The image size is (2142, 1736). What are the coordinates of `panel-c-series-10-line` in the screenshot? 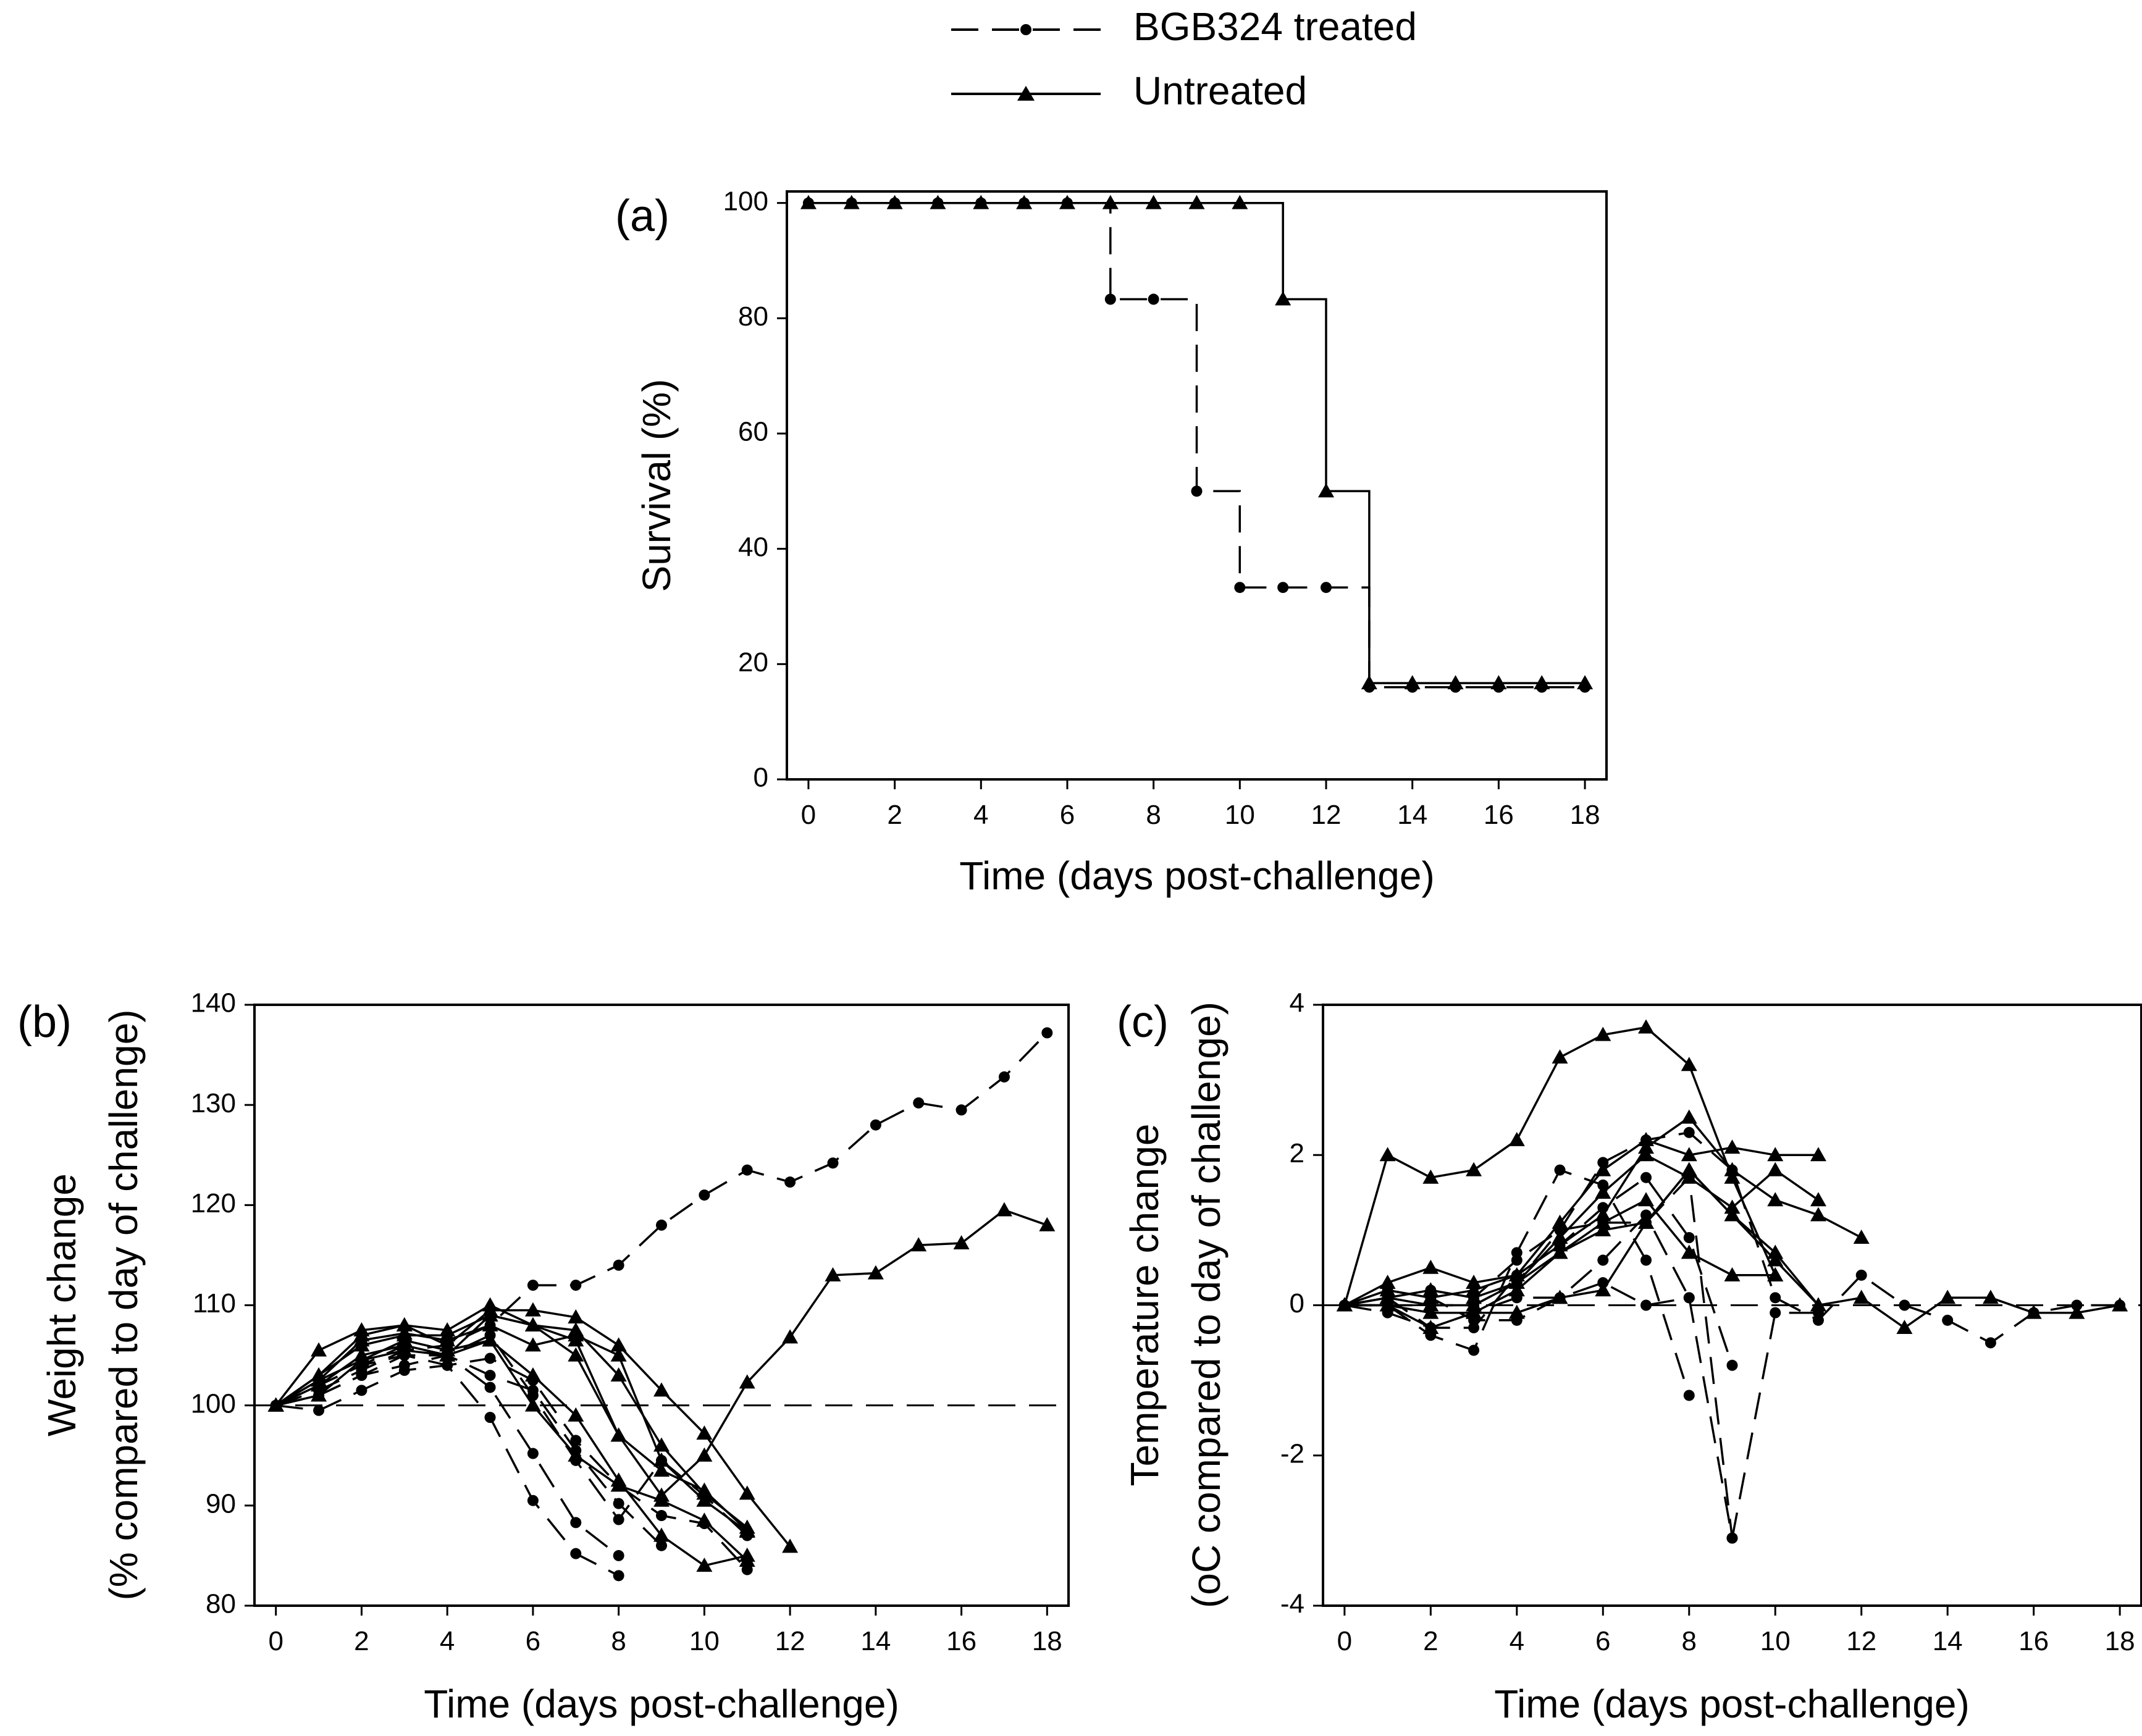 It's located at (1732, 1249).